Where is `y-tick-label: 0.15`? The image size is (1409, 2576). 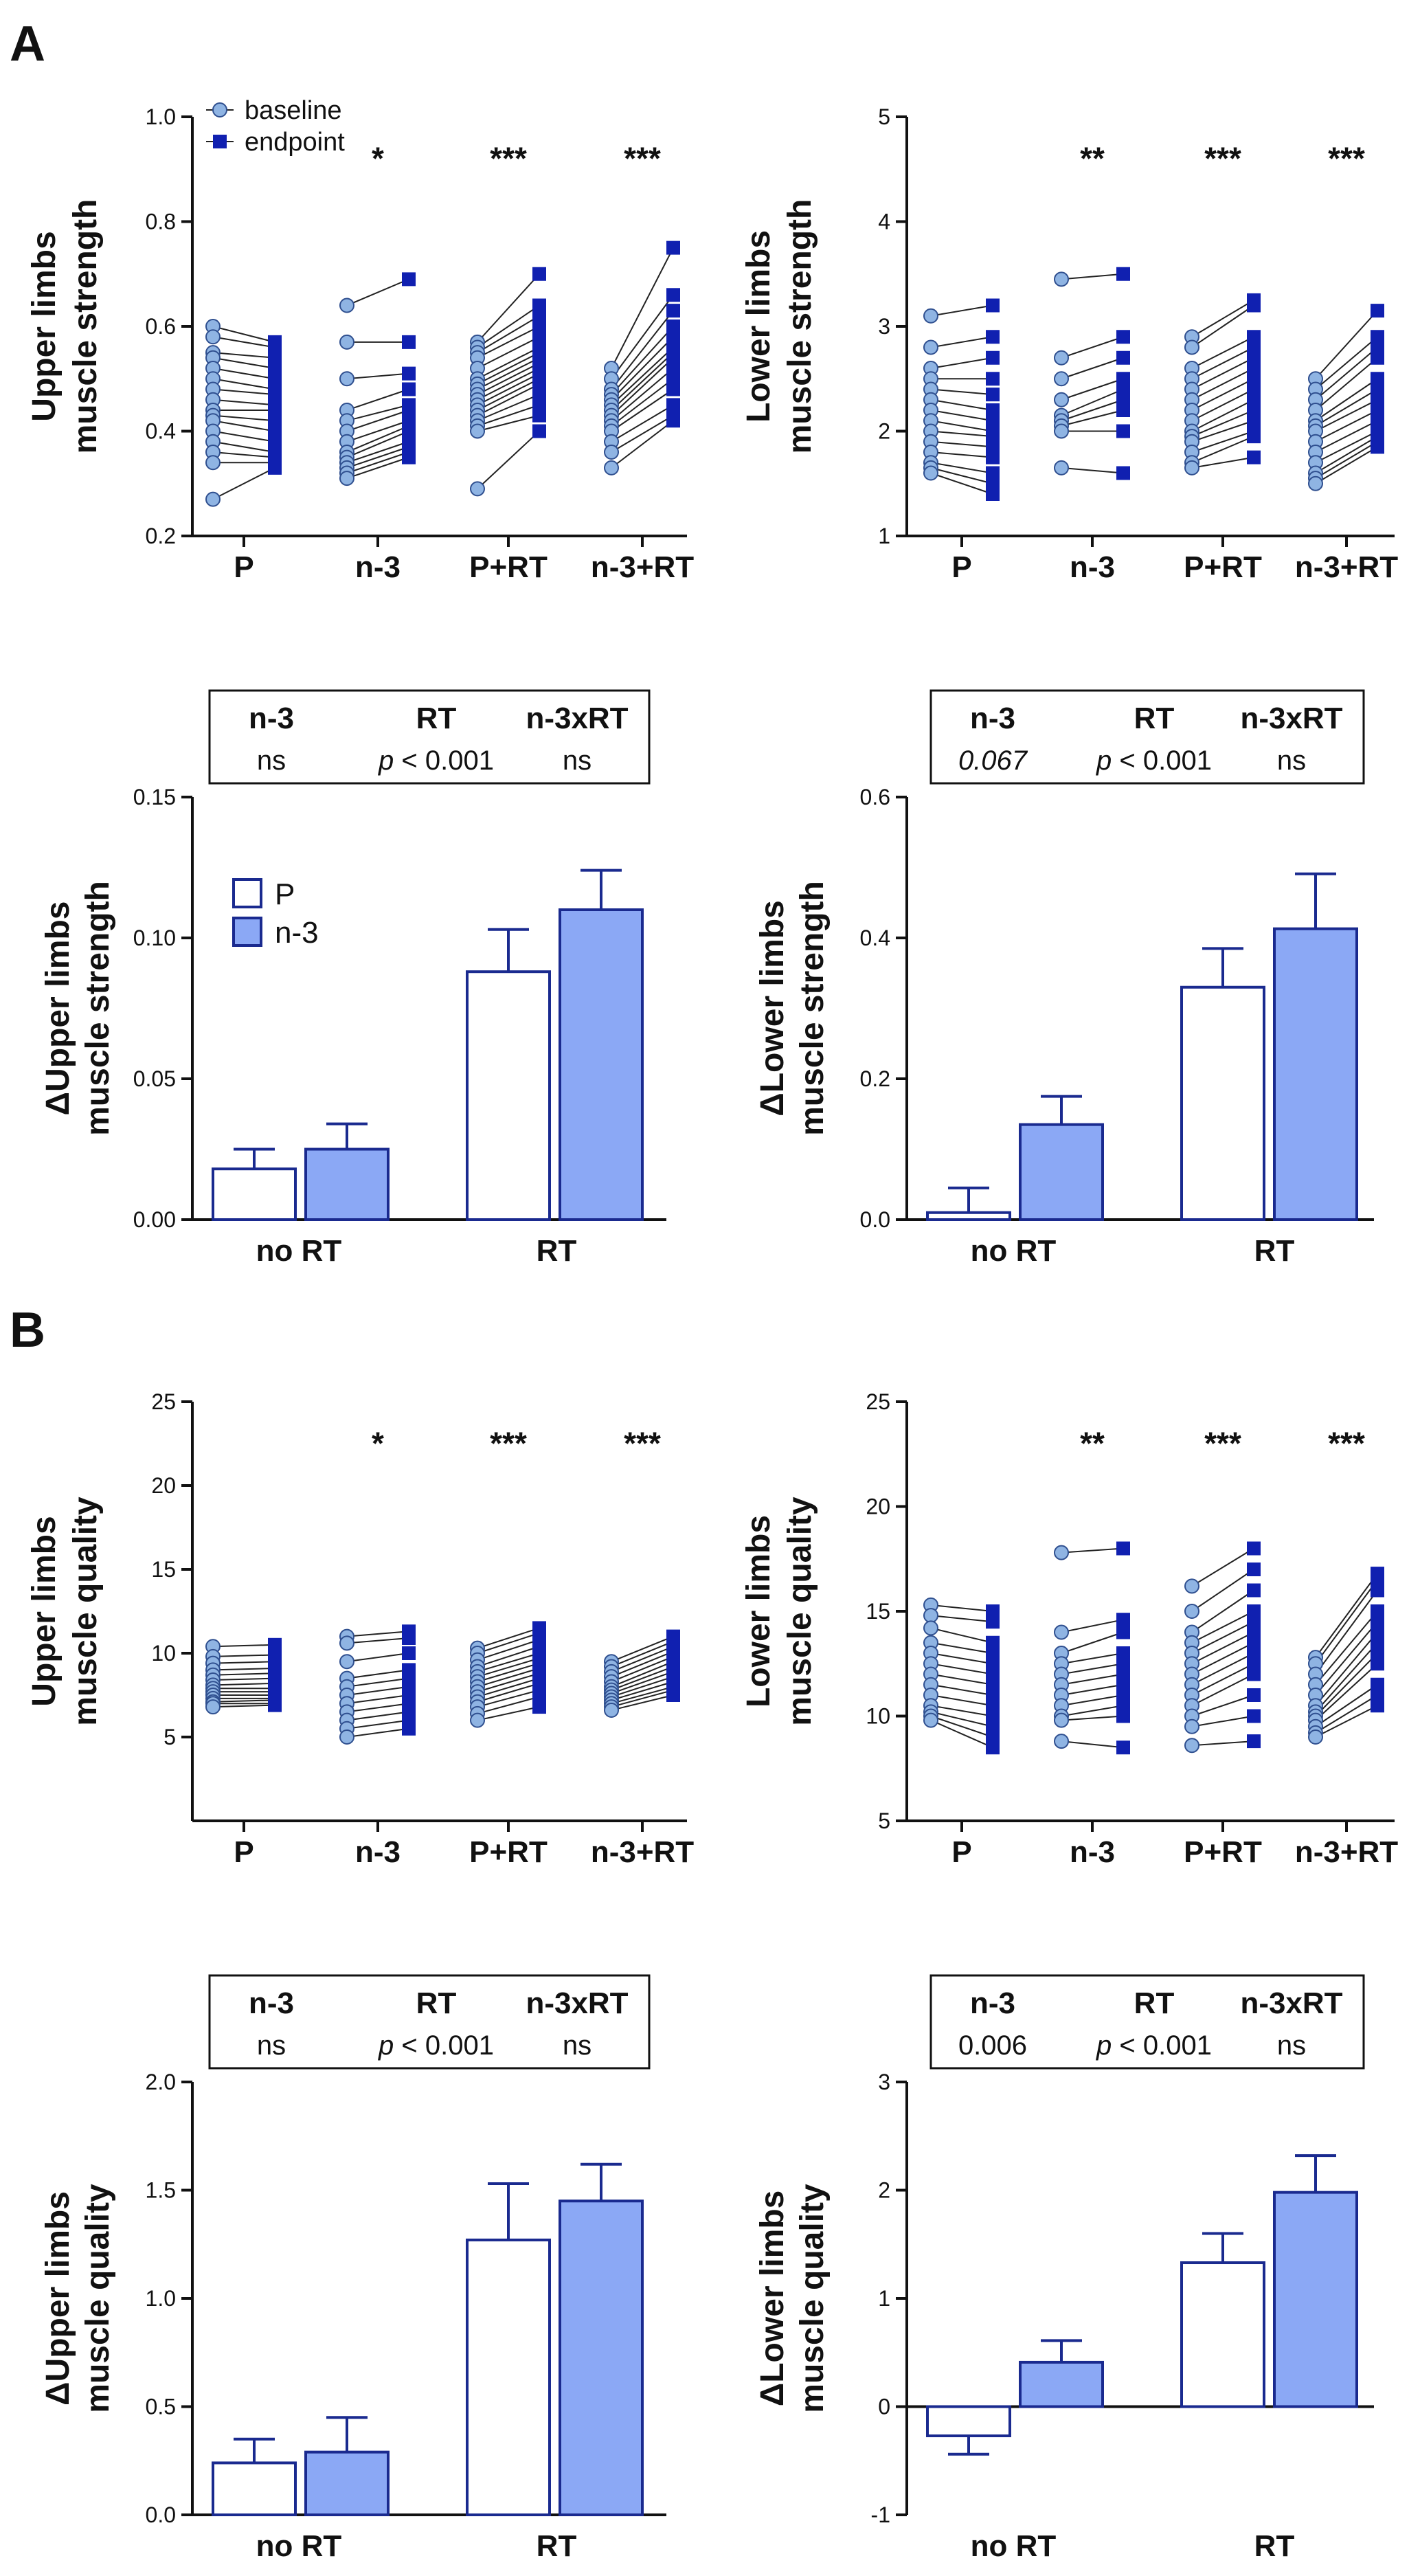 y-tick-label: 0.15 is located at coordinates (154, 797).